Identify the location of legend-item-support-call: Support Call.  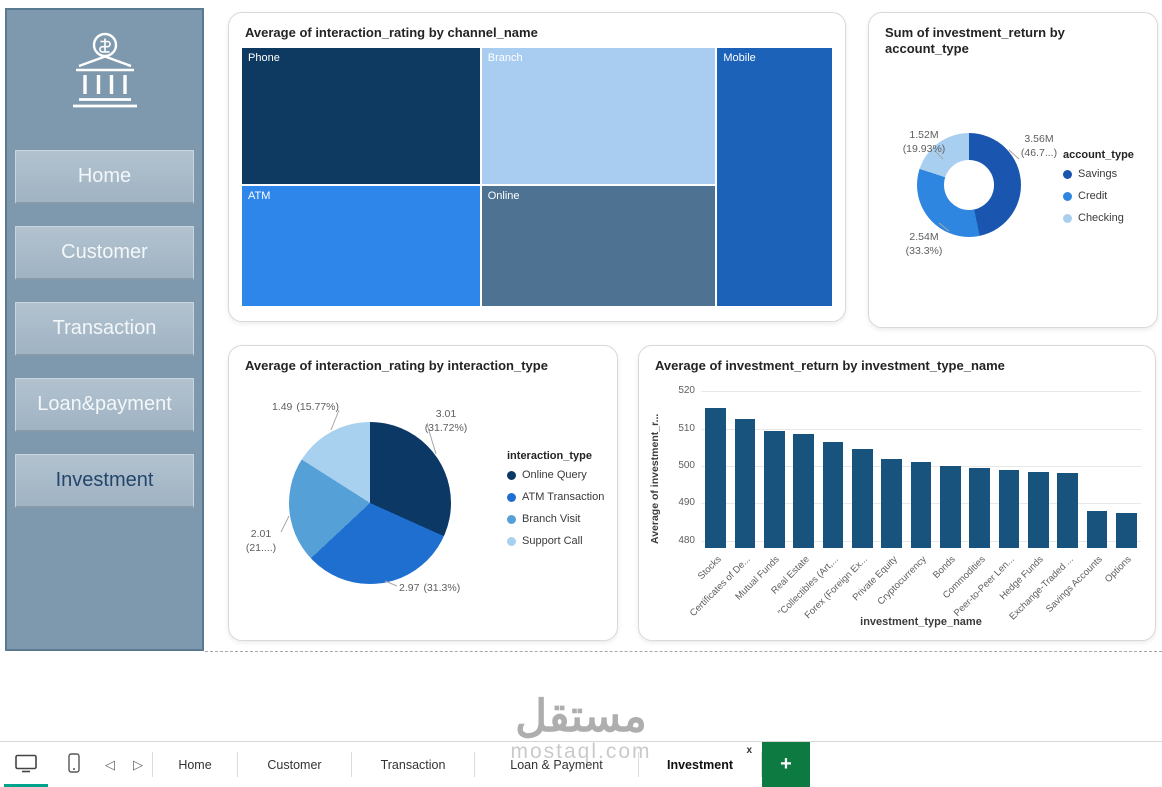
(555, 541).